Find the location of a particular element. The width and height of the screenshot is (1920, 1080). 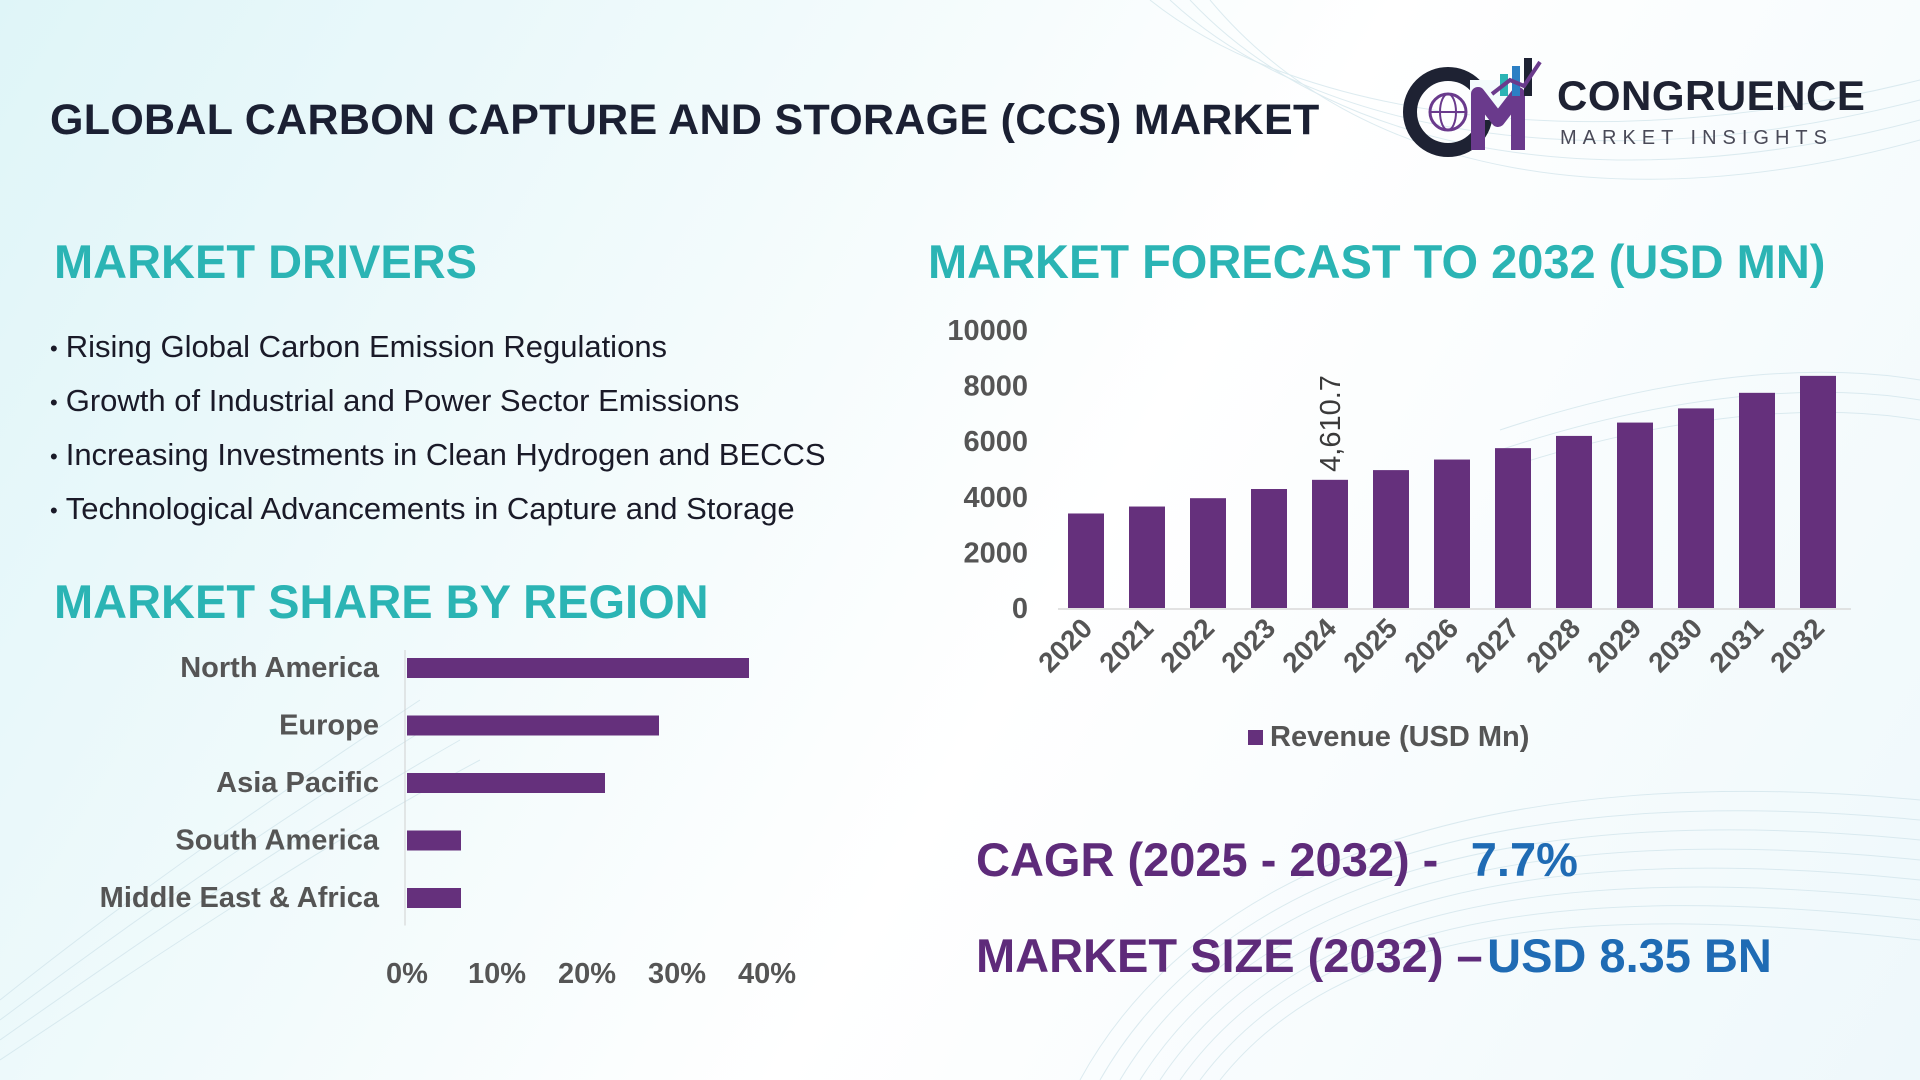

region-x-tick-label: 0% is located at coordinates (407, 974).